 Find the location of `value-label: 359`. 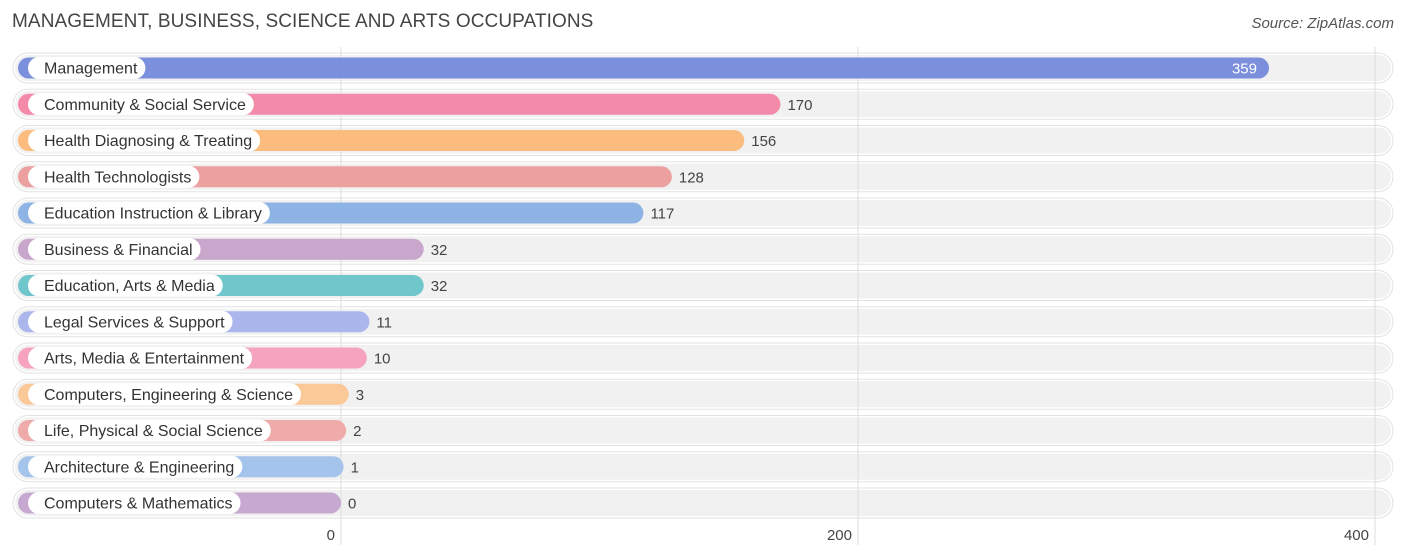

value-label: 359 is located at coordinates (1244, 69).